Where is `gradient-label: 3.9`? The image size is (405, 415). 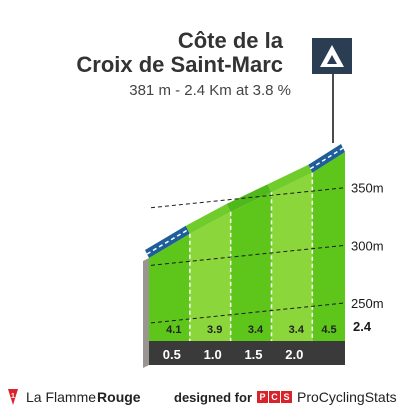 gradient-label: 3.9 is located at coordinates (214, 330).